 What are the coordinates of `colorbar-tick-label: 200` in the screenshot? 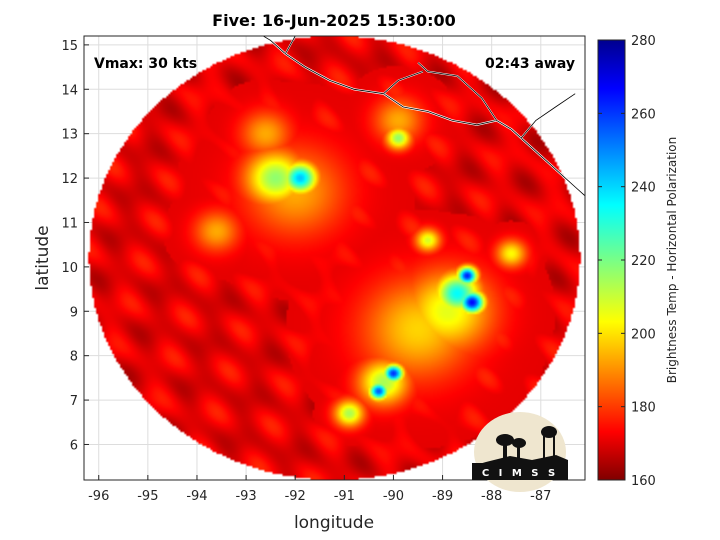 It's located at (643, 334).